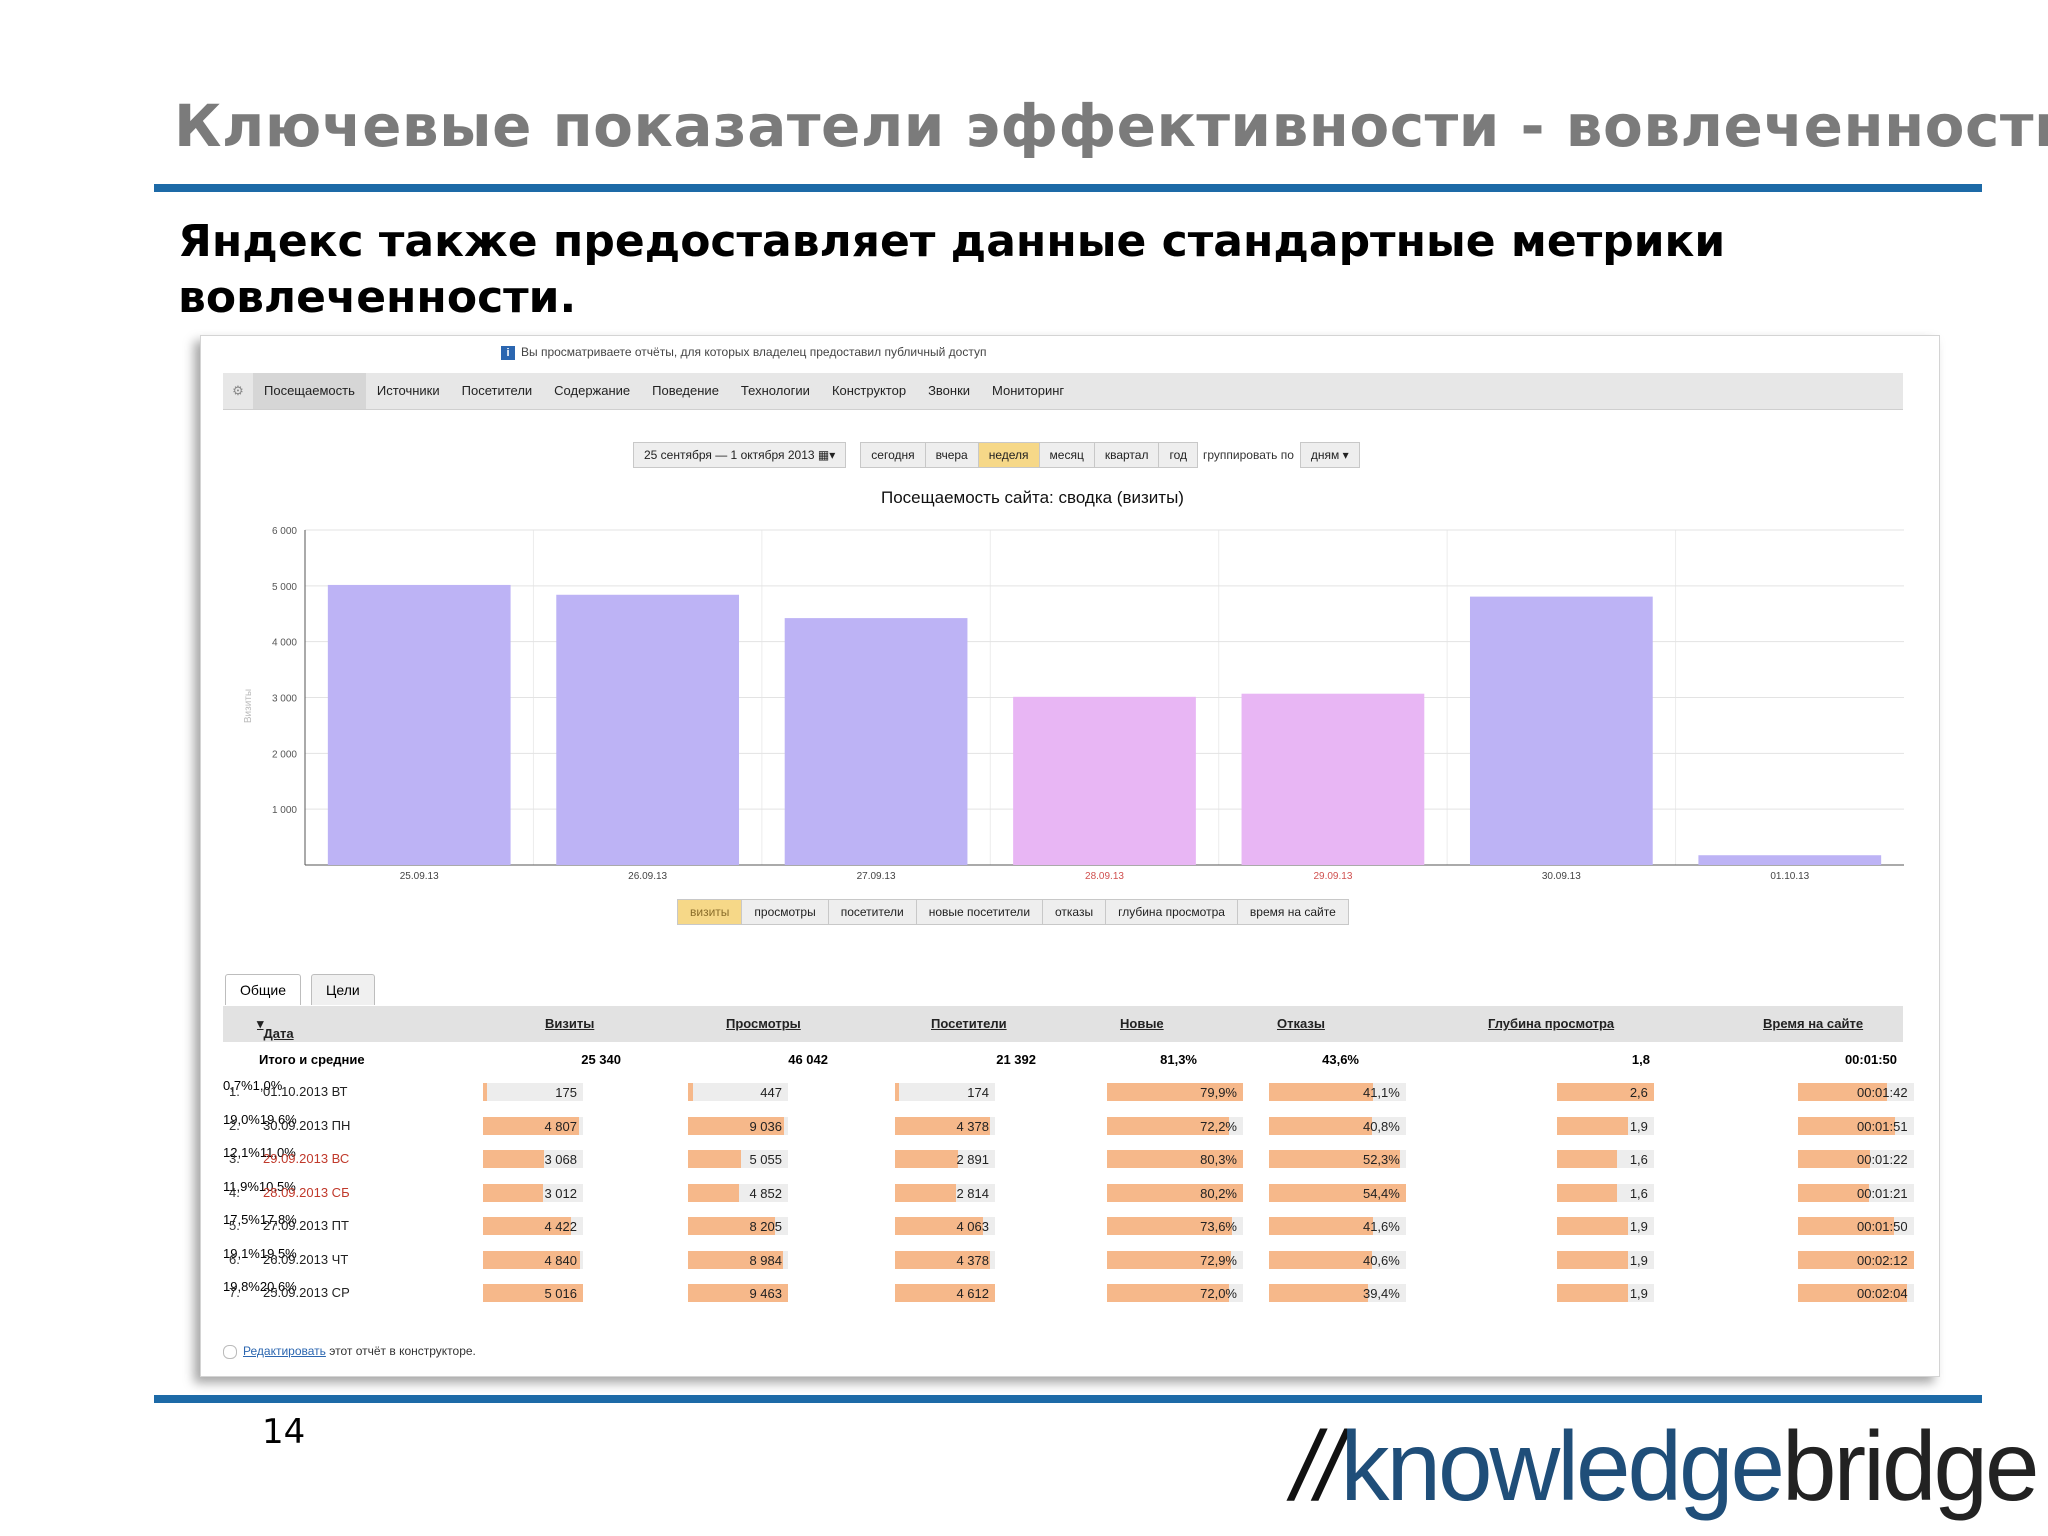  I want to click on depth-bar, so click(1592, 1259).